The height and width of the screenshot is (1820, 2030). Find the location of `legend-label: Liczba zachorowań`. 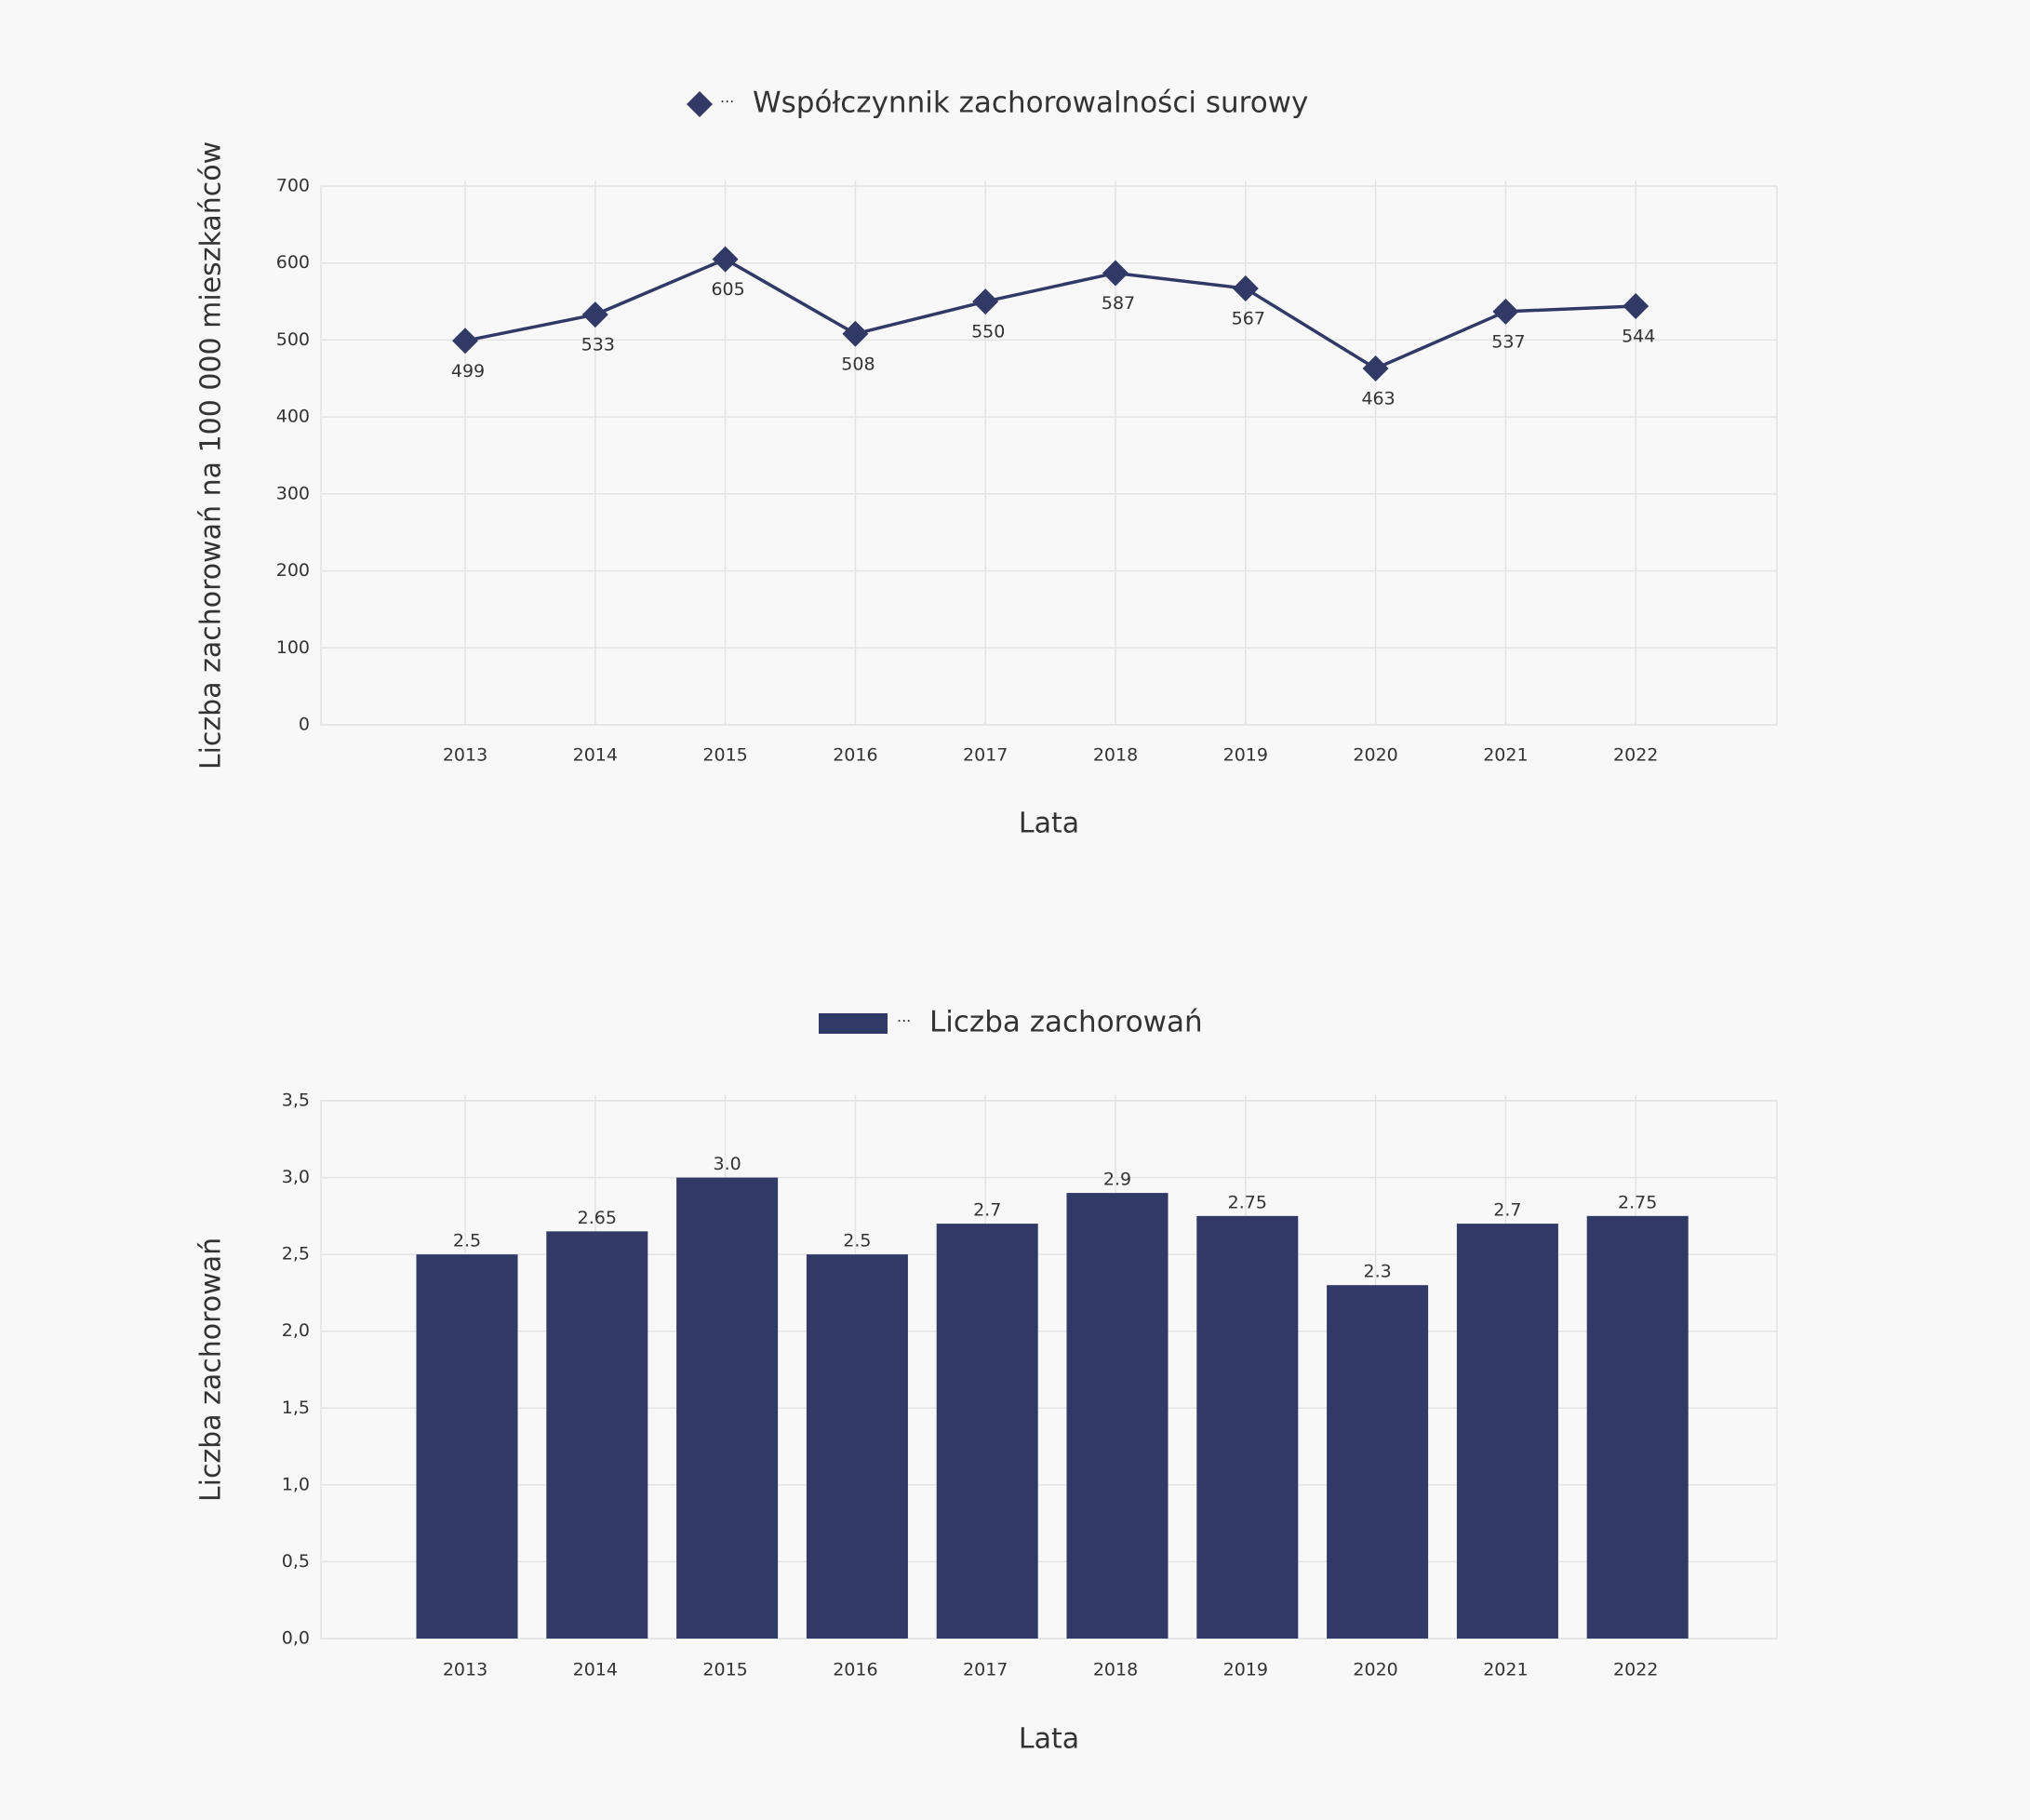

legend-label: Liczba zachorowań is located at coordinates (1066, 1022).